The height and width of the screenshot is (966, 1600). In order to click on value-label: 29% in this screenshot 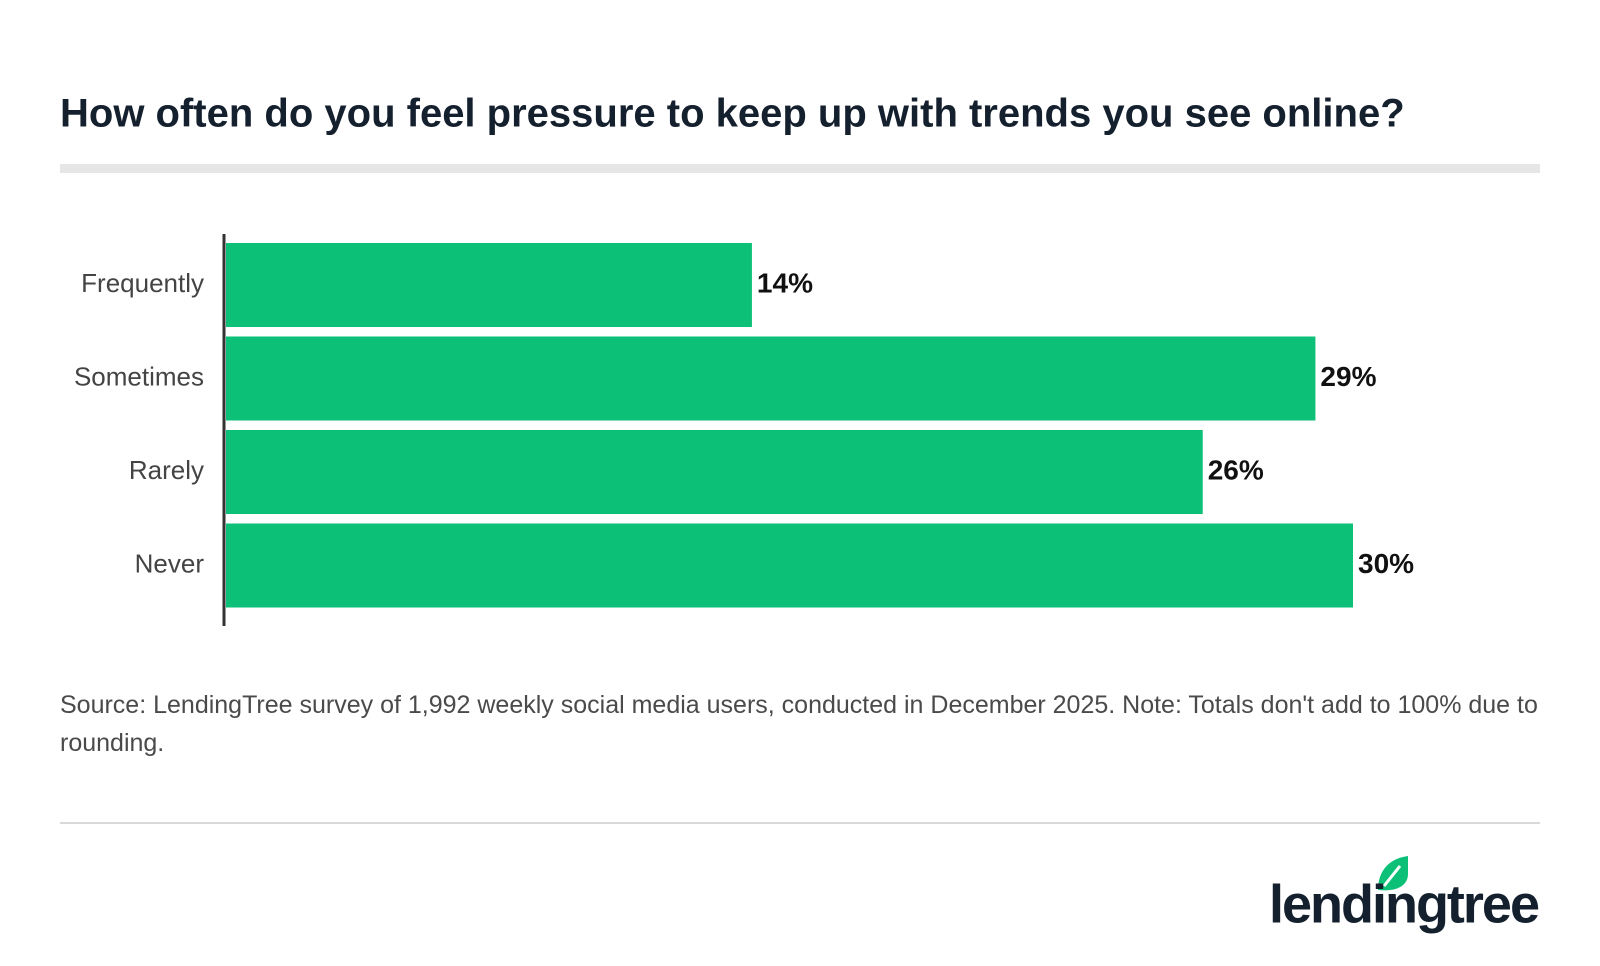, I will do `click(1348, 376)`.